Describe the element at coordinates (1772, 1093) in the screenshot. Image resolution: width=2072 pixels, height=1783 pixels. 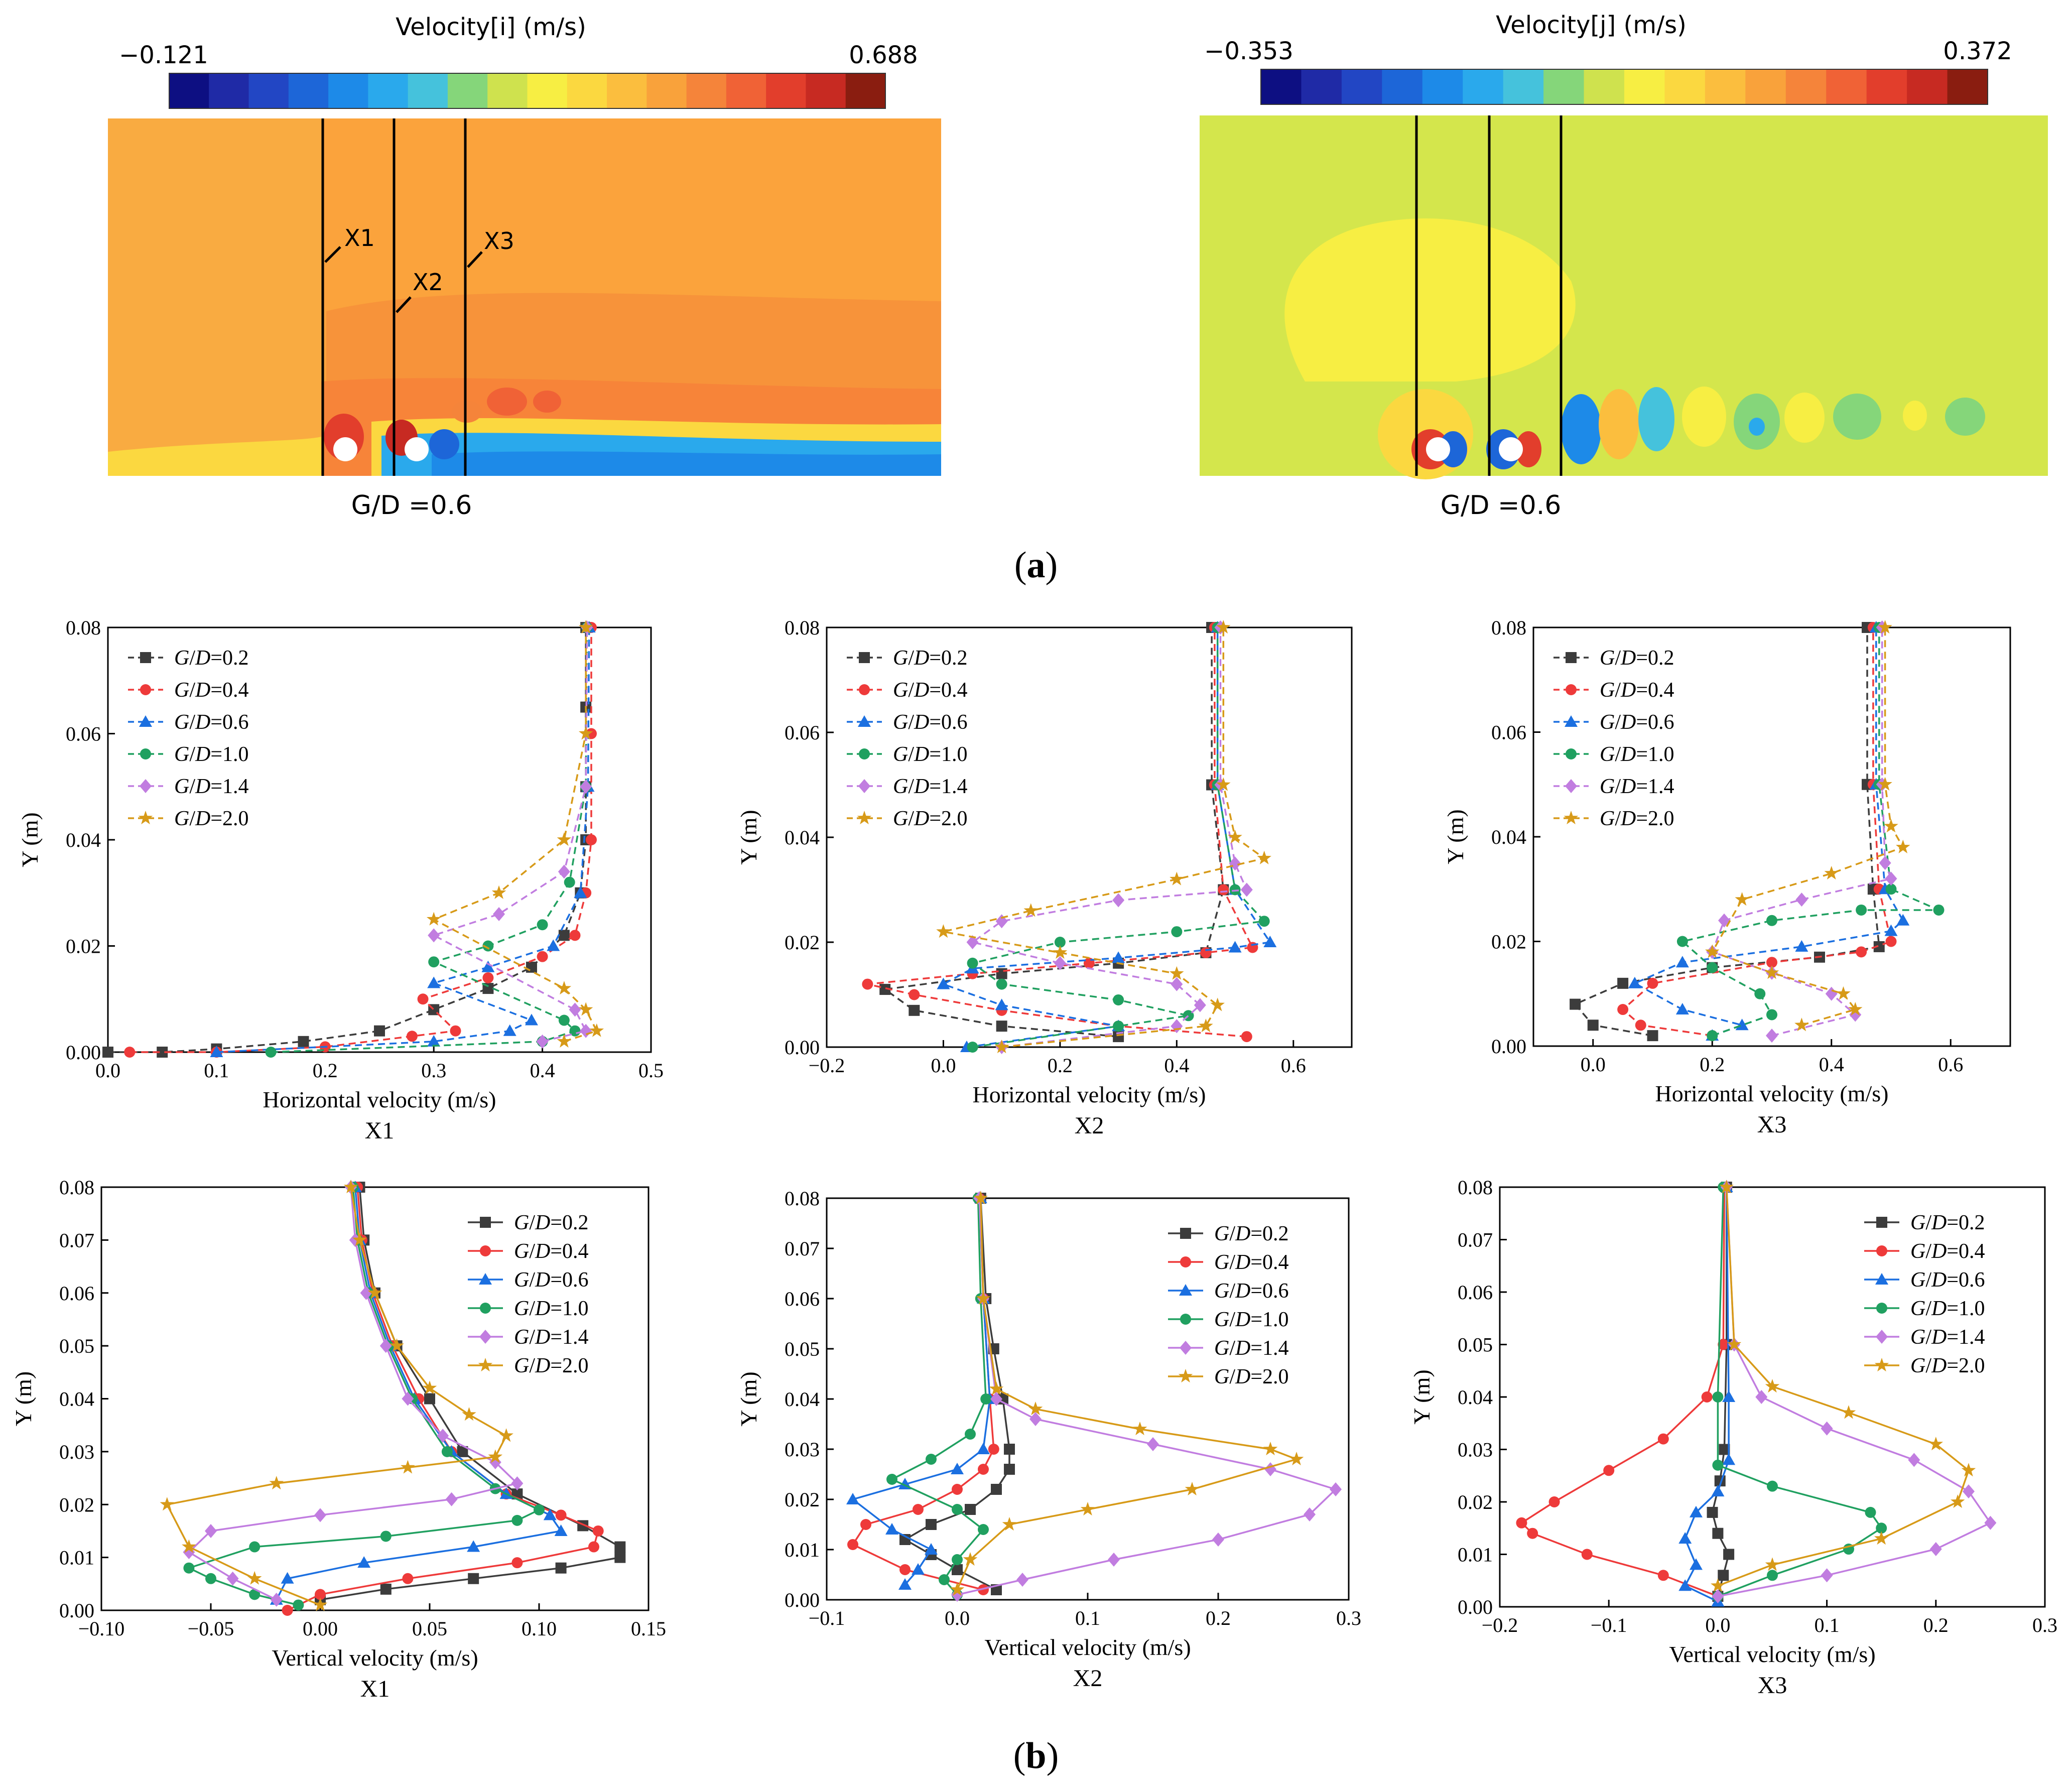
I see `x-axis-label: Horizontal velocity (m/s)` at that location.